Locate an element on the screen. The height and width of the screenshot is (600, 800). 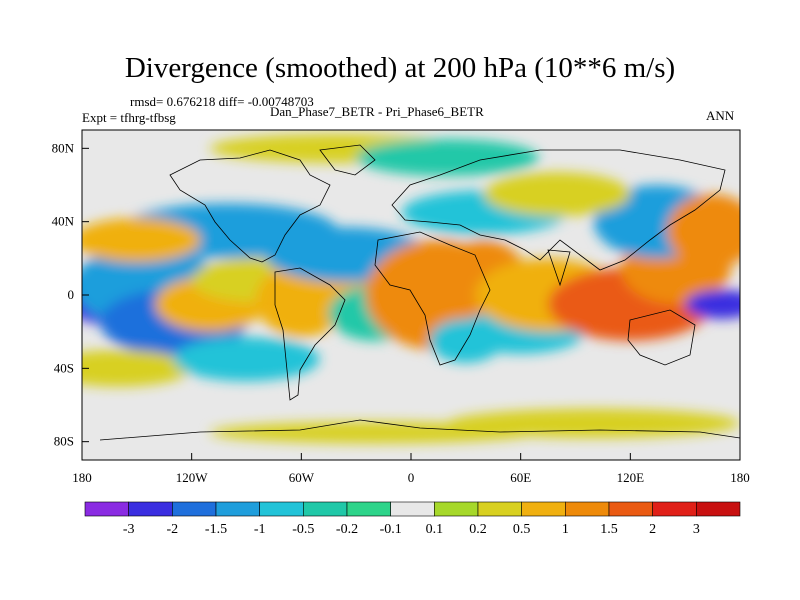
colorbar-label-9: 0.5 is located at coordinates (522, 529).